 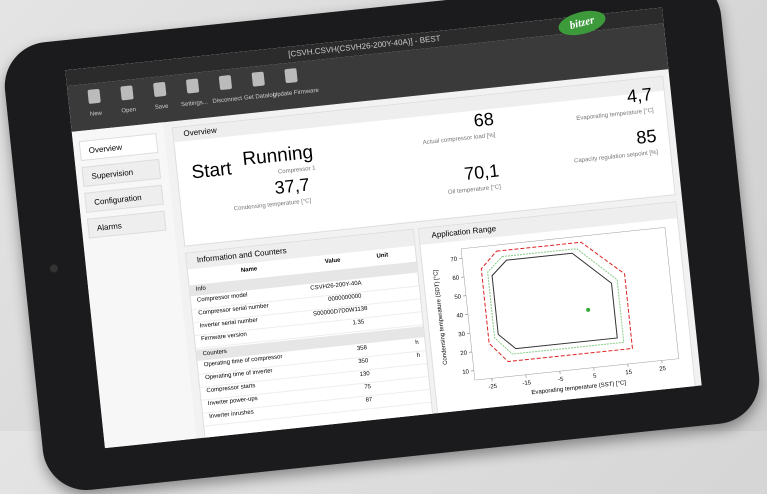 I want to click on state: Start, so click(x=212, y=171).